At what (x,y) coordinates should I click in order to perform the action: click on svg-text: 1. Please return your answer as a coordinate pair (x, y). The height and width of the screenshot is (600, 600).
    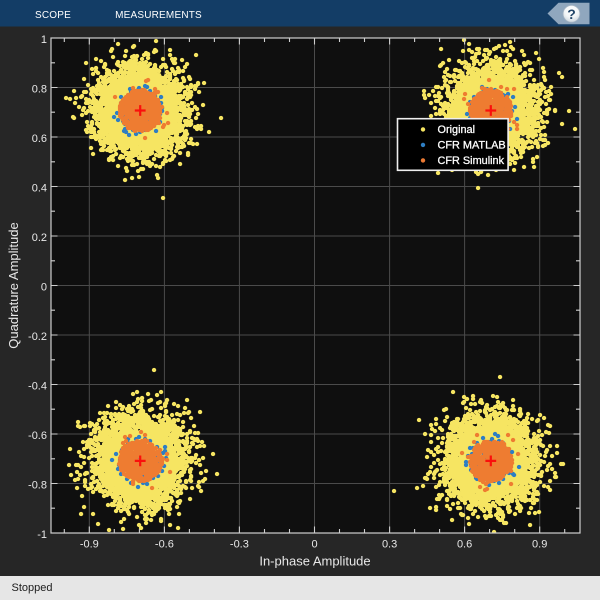
    Looking at the image, I should click on (44, 40).